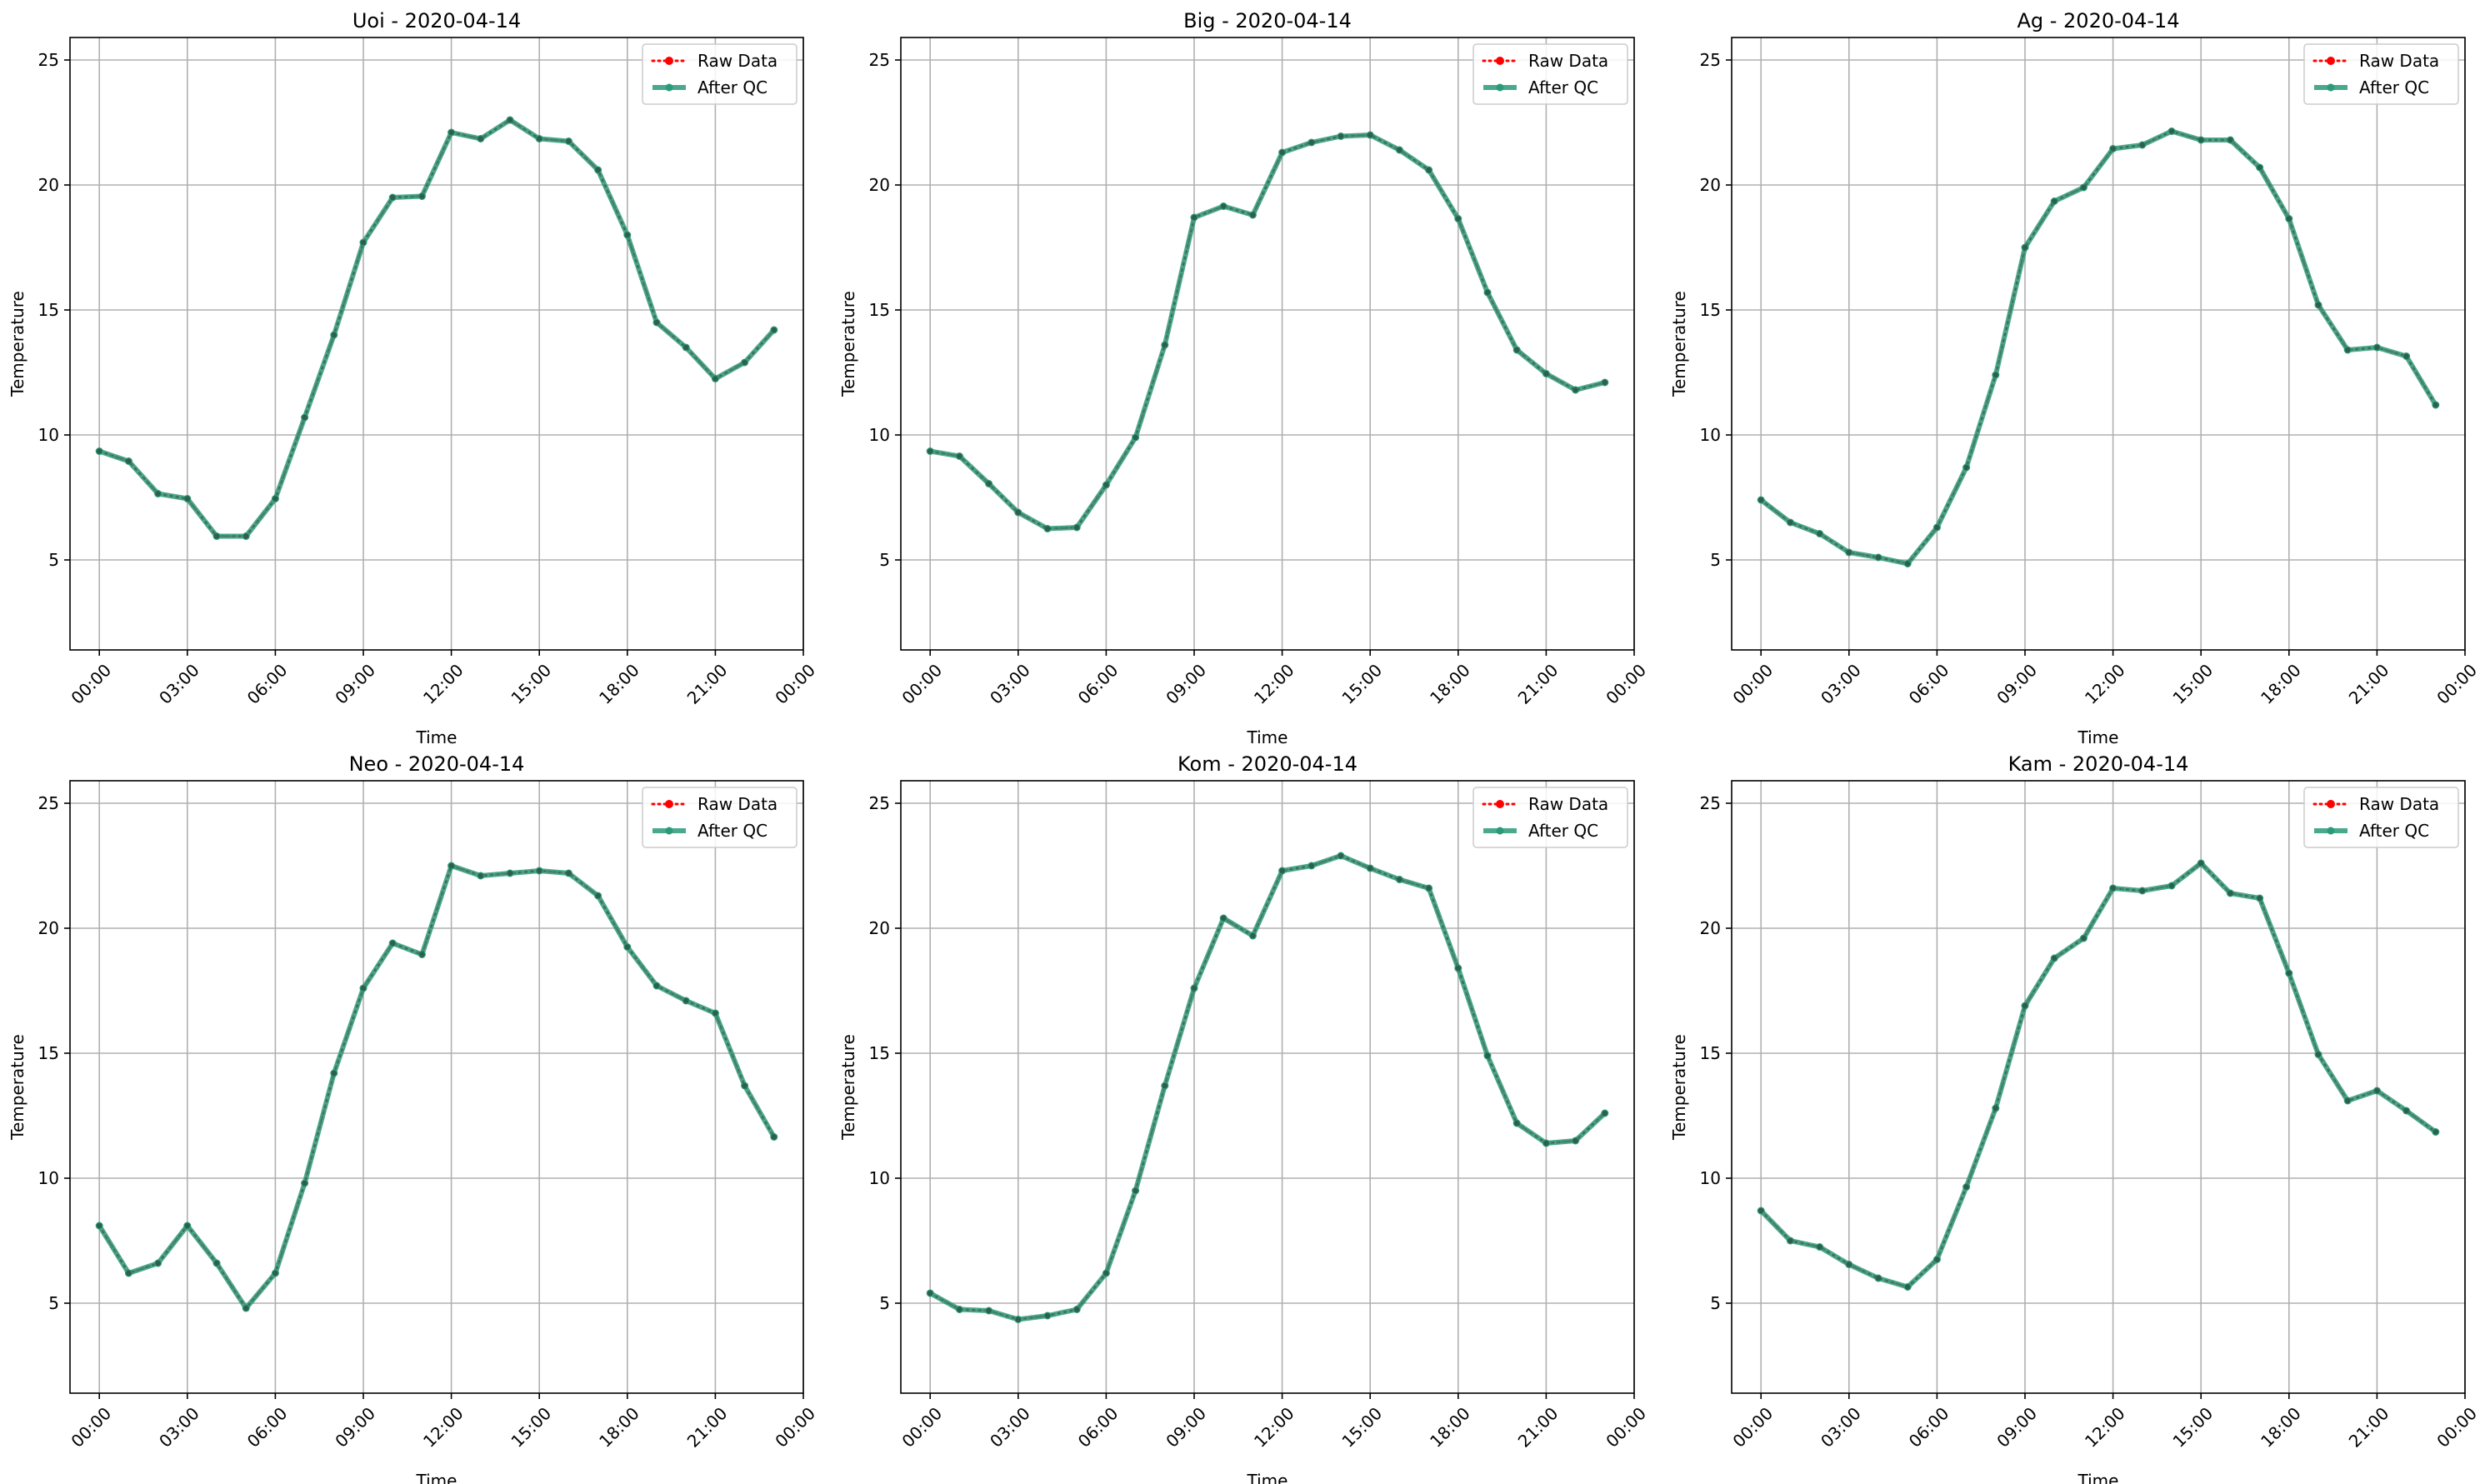  I want to click on x-tick-label: 06:00, so click(267, 1427).